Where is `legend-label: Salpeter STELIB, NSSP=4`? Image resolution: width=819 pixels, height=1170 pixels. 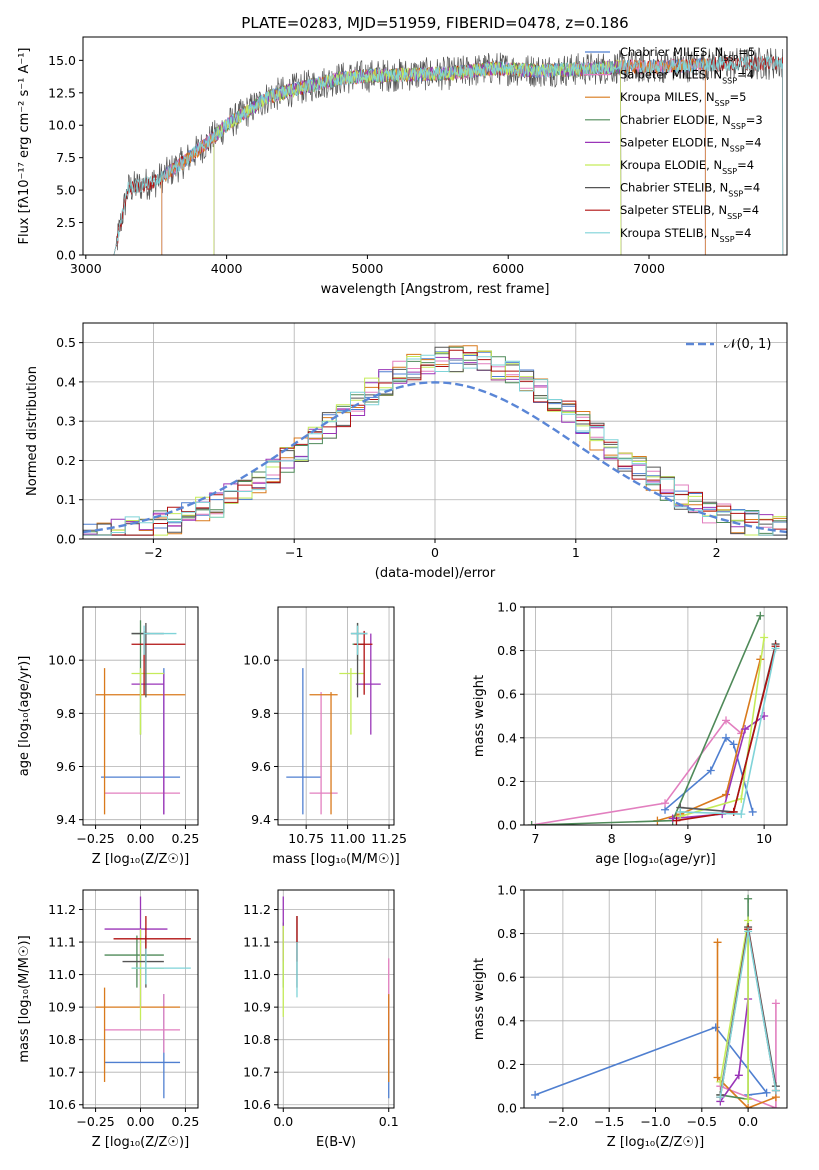
legend-label: Salpeter STELIB, NSSP=4 is located at coordinates (689, 212).